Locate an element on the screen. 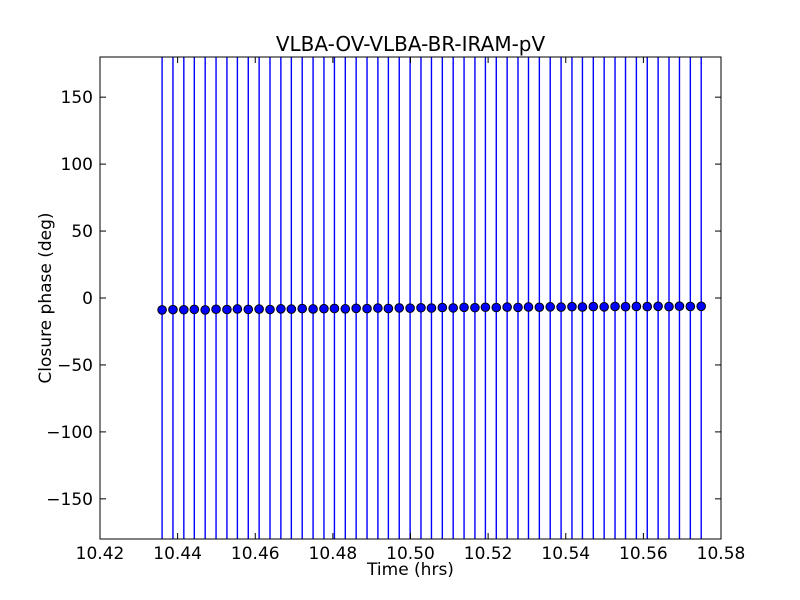 The width and height of the screenshot is (800, 600). x-tick-label: 10.42 is located at coordinates (100, 554).